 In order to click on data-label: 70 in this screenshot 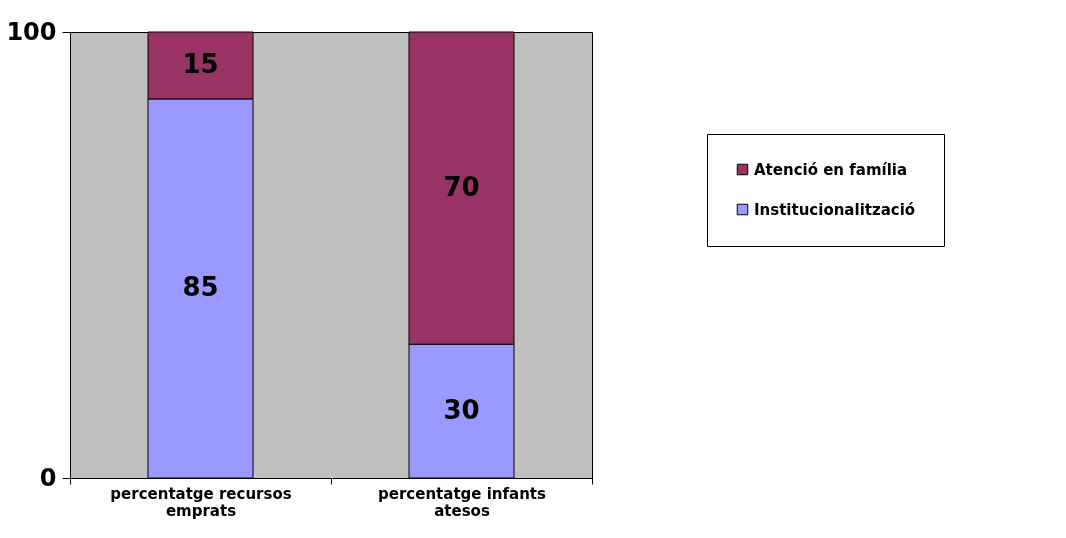, I will do `click(461, 187)`.